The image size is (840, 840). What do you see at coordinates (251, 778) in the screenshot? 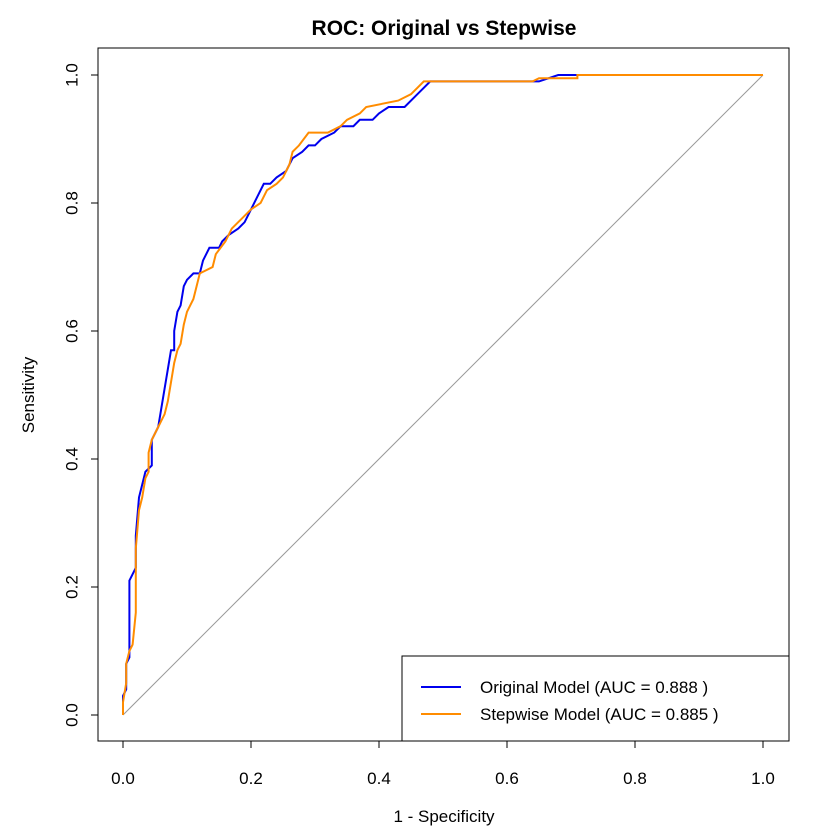
I see `x-tick-label: 0.2` at bounding box center [251, 778].